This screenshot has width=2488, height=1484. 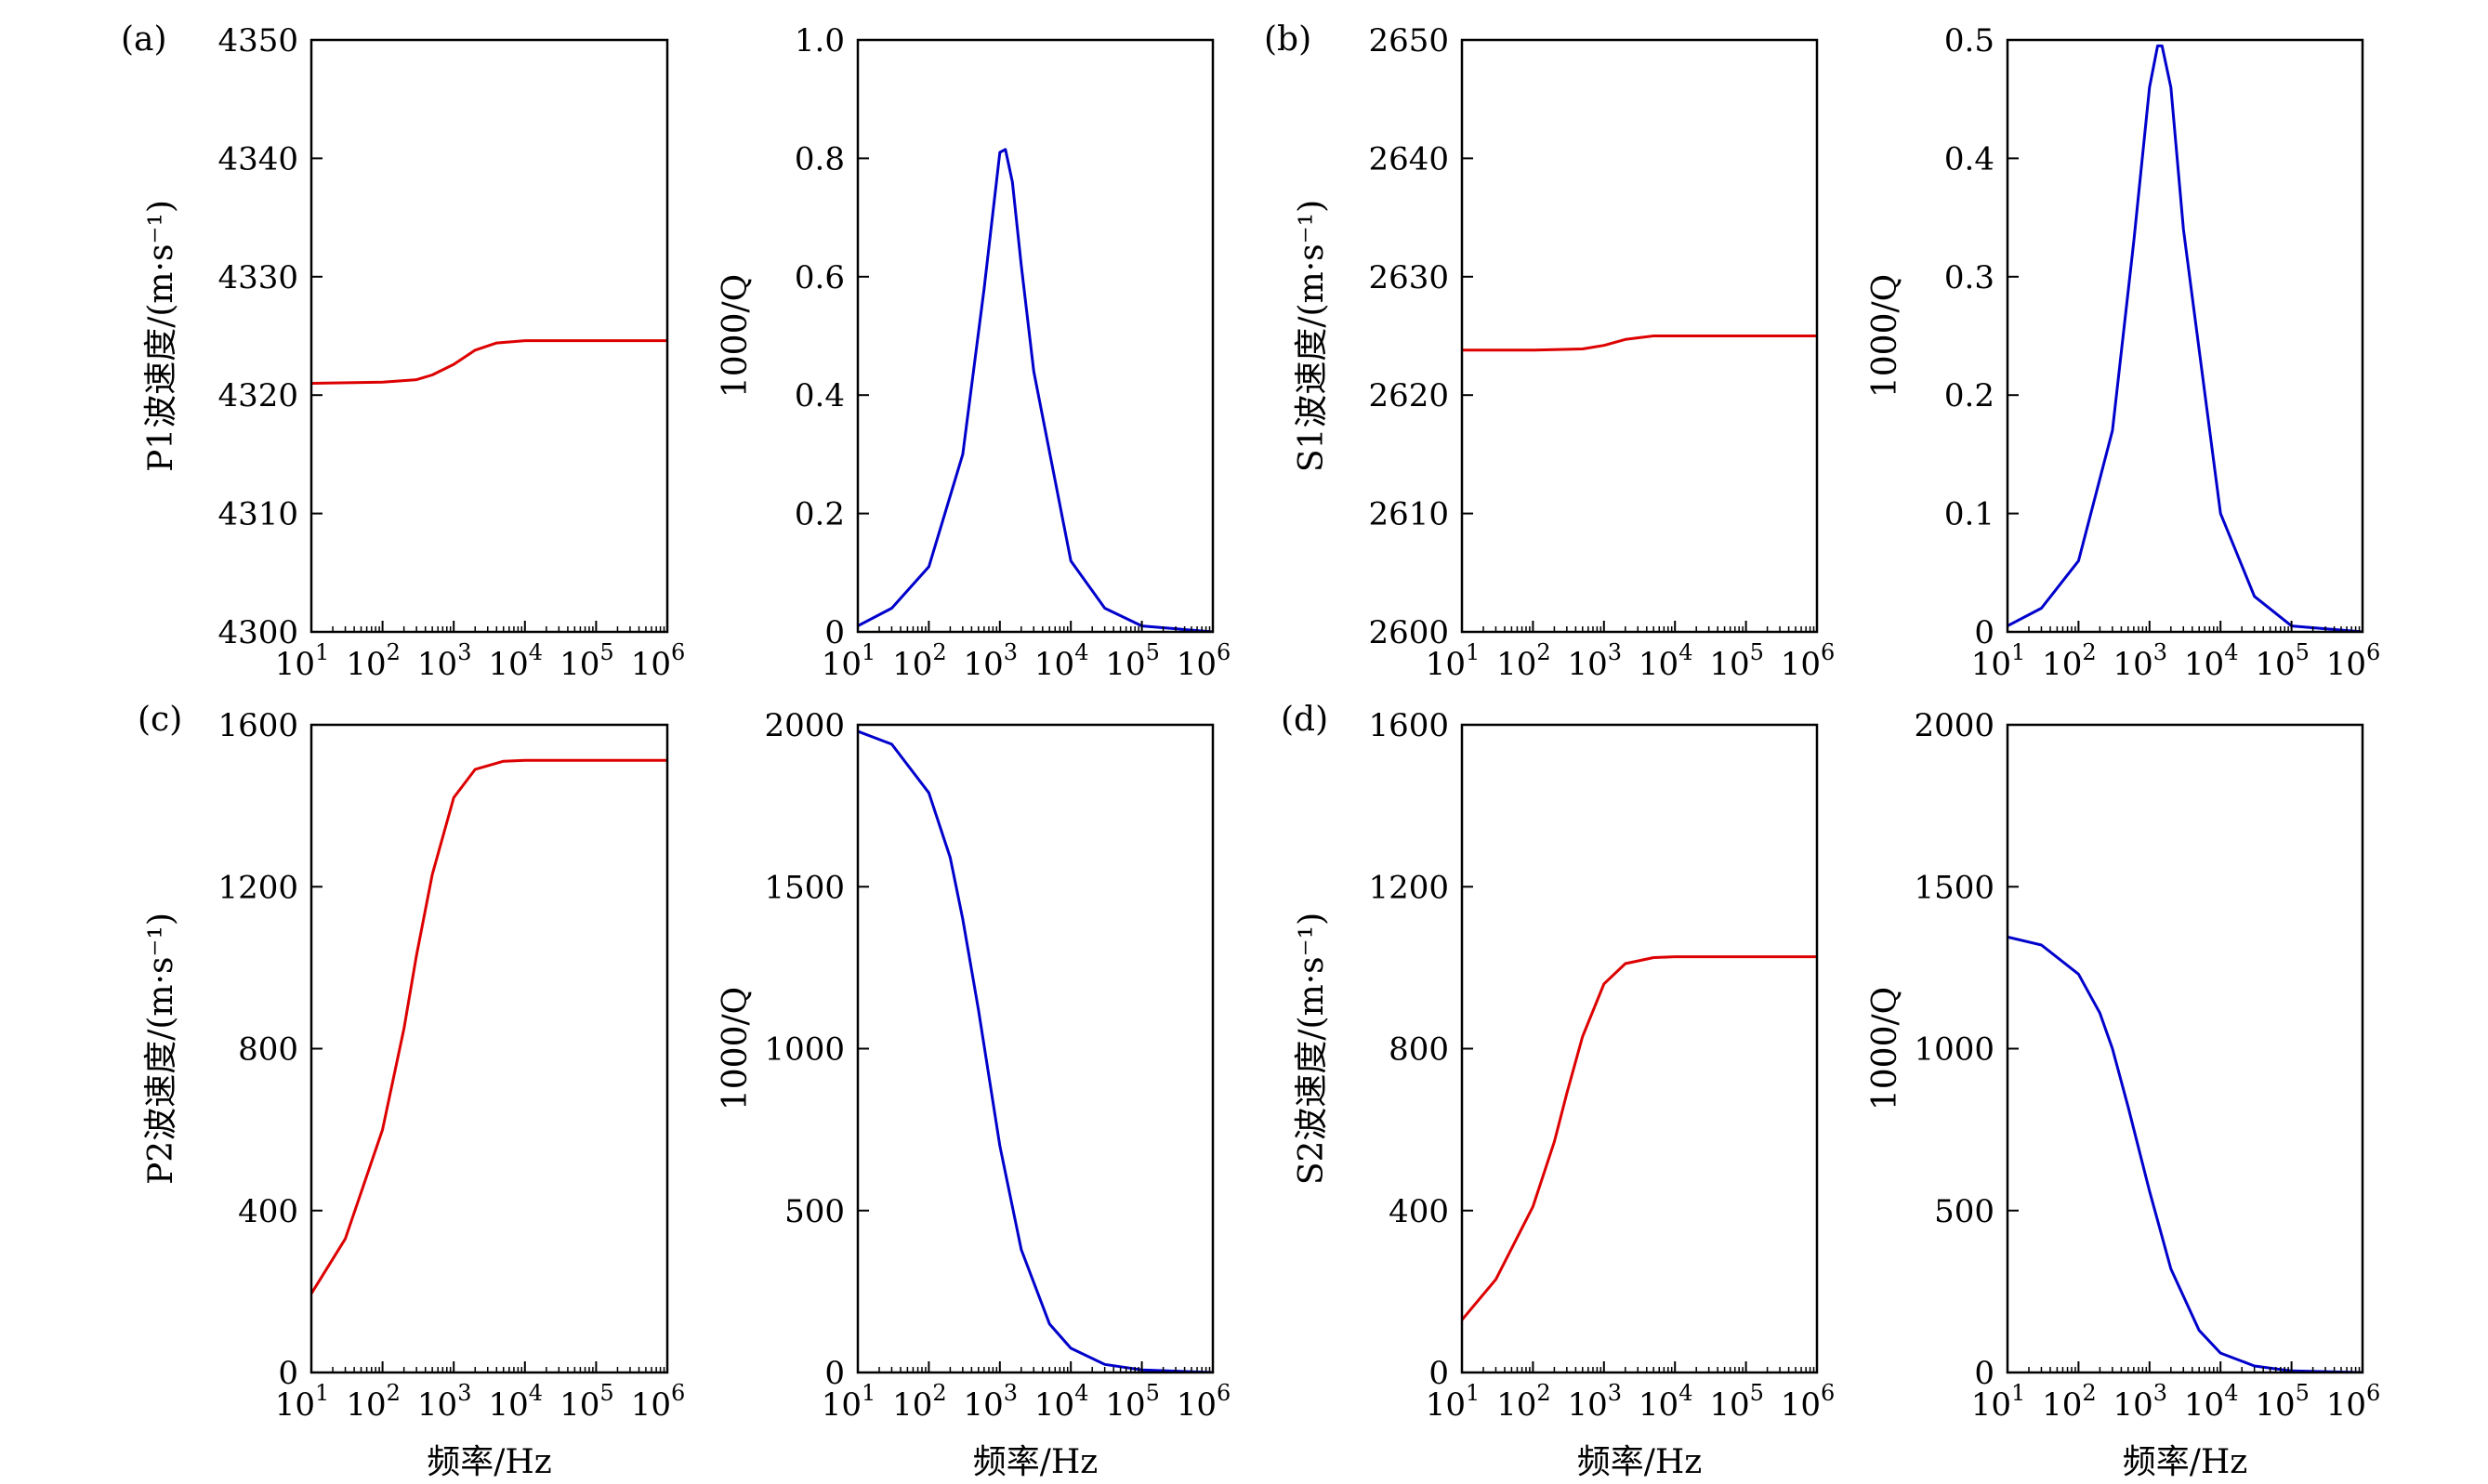 What do you see at coordinates (161, 1049) in the screenshot?
I see `y-axis-title: P2波速度/(m·s⁻¹)` at bounding box center [161, 1049].